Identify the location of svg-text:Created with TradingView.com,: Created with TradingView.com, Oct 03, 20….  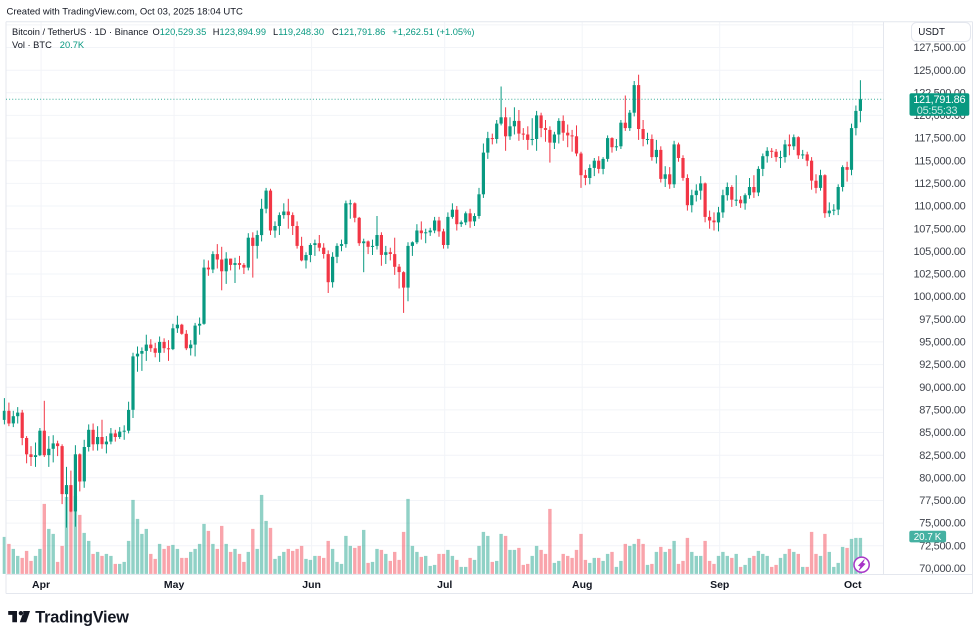
(125, 11).